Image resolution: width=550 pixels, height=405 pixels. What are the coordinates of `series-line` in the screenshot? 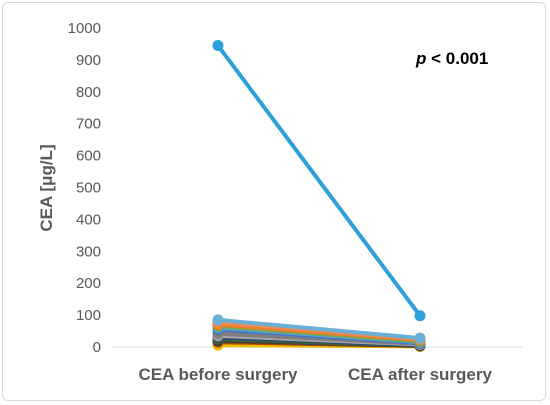 It's located at (319, 329).